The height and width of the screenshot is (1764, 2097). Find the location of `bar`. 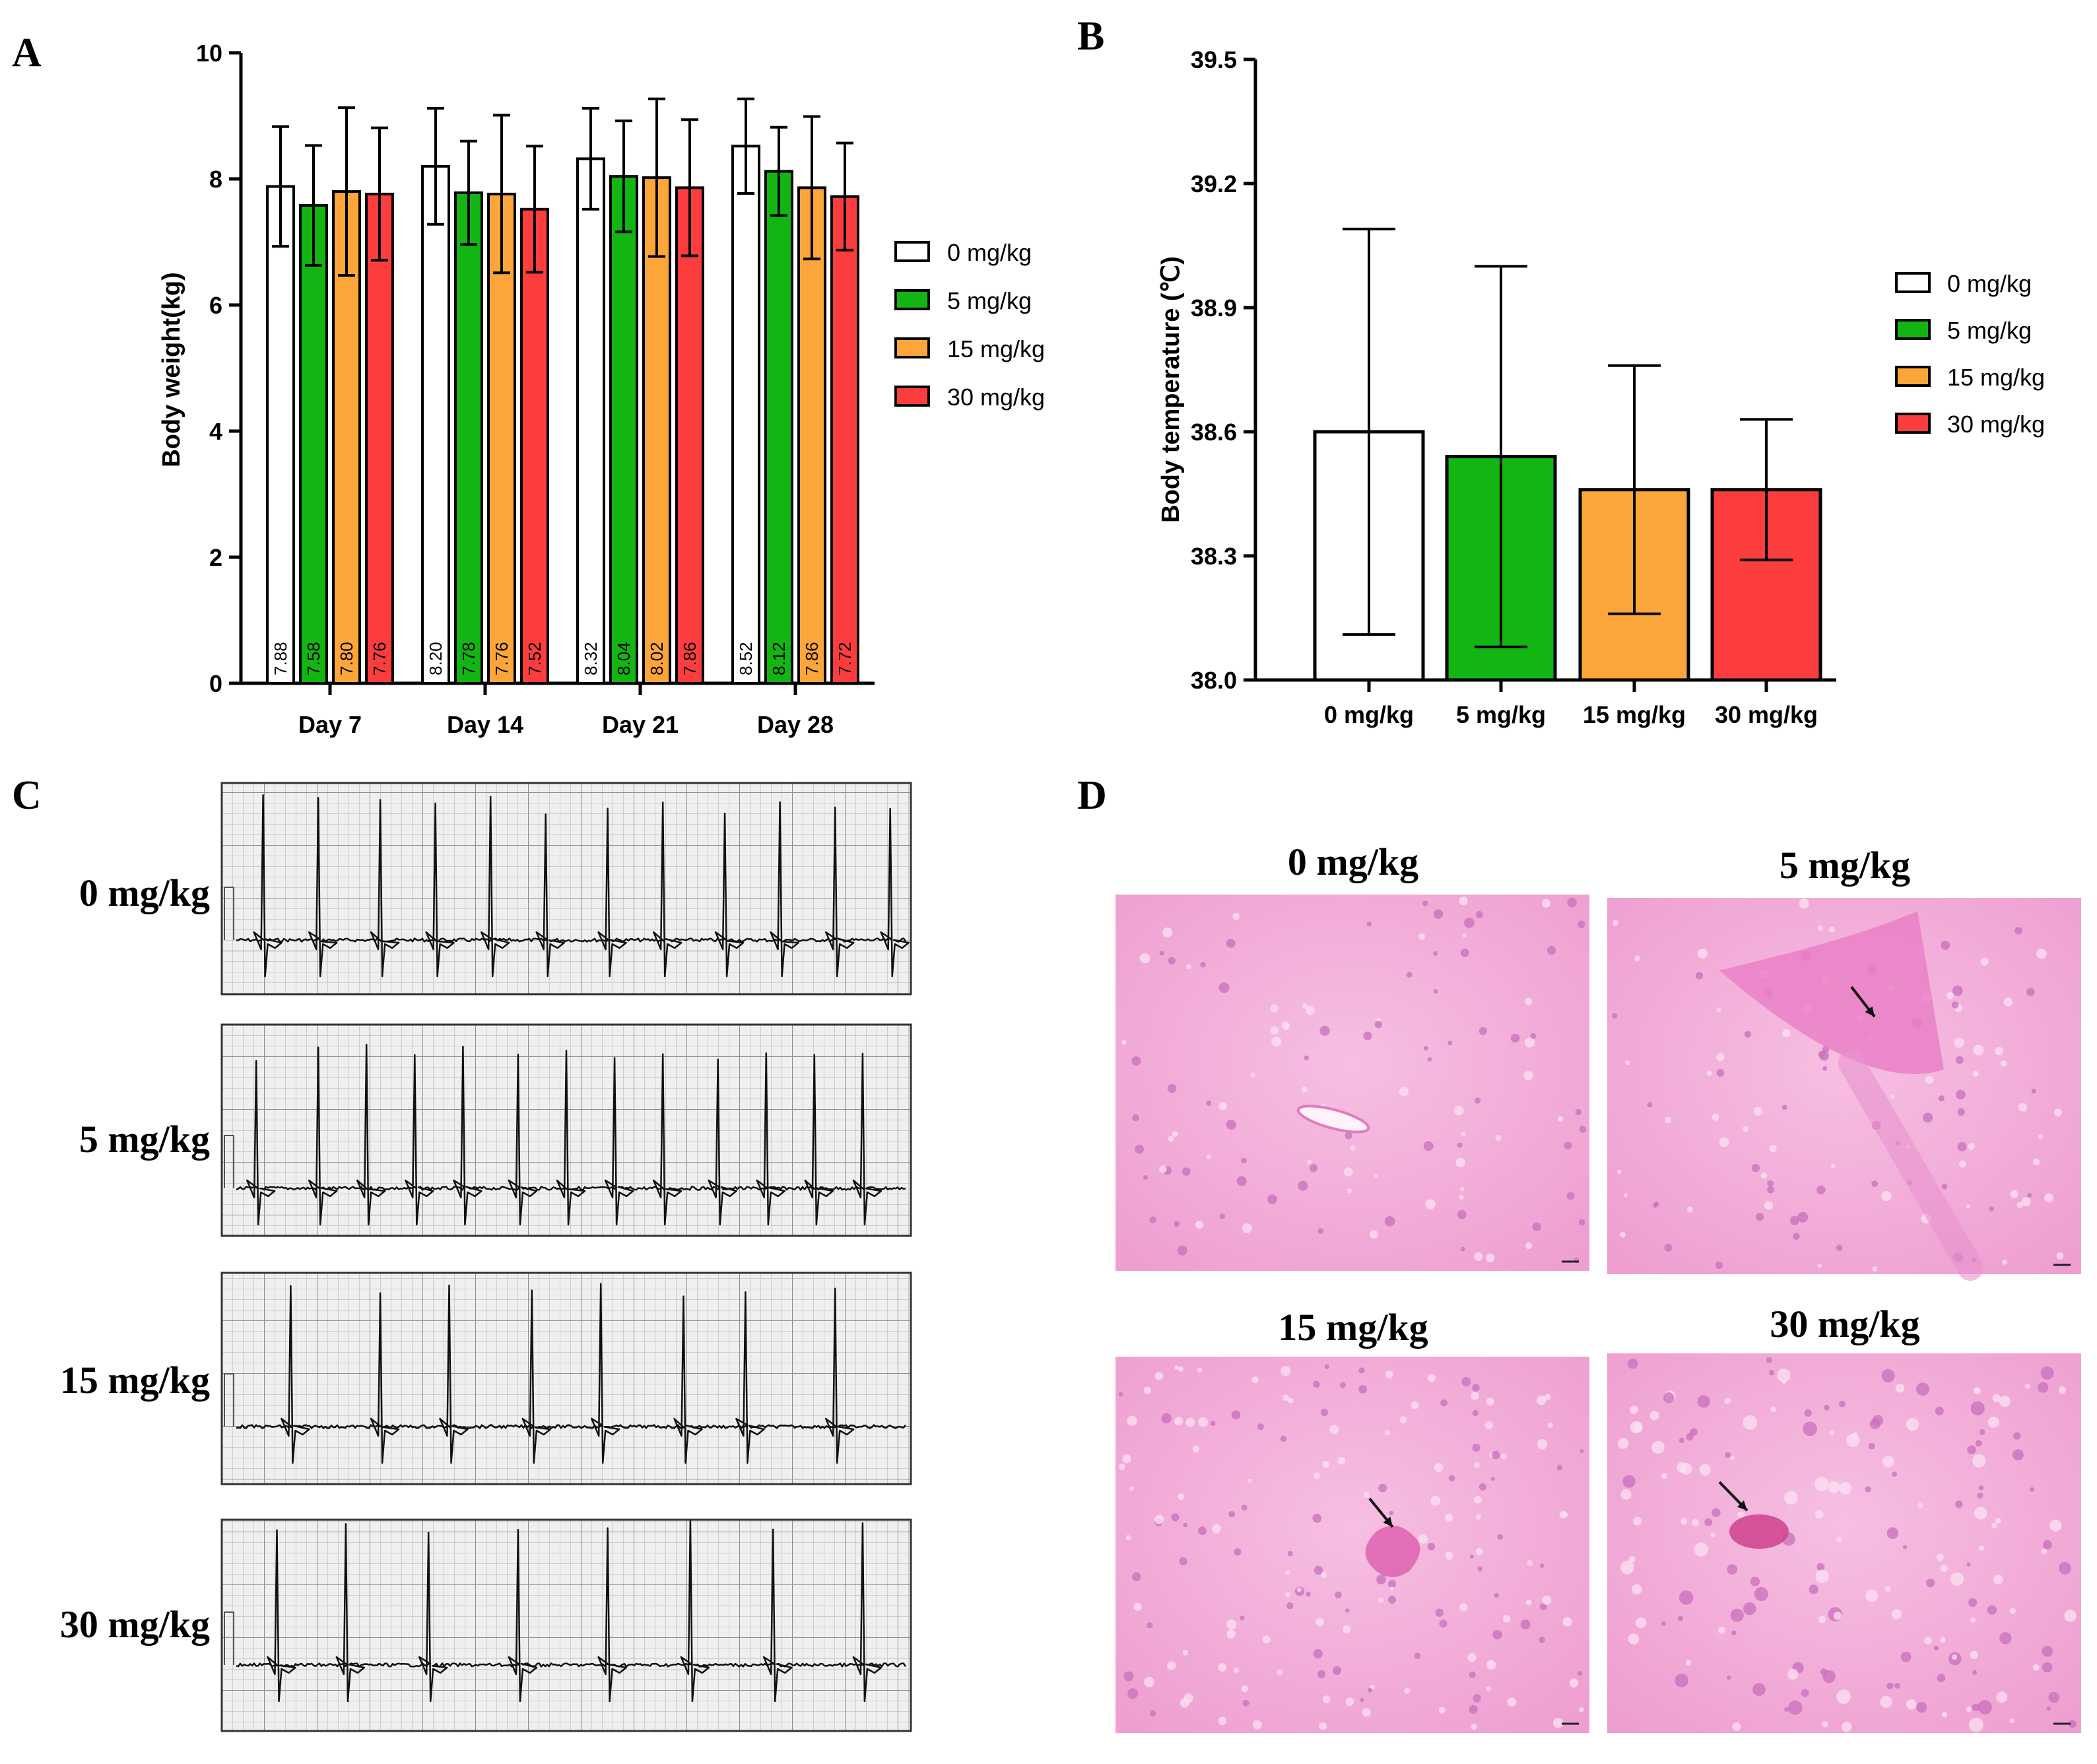

bar is located at coordinates (844, 440).